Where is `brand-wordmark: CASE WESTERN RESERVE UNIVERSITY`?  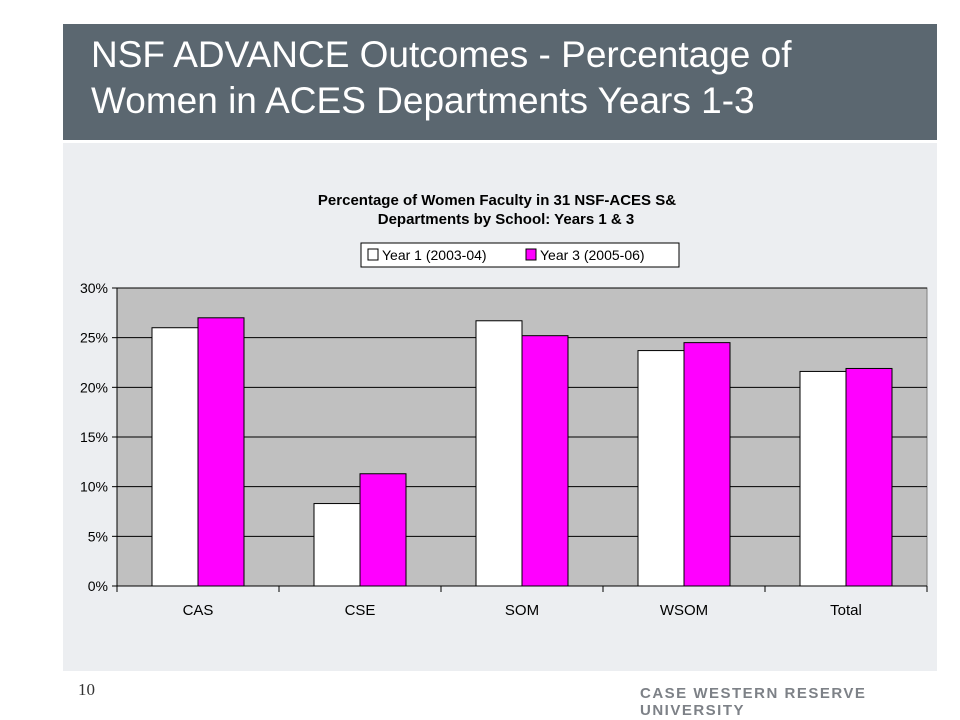
brand-wordmark: CASE WESTERN RESERVE UNIVERSITY is located at coordinates (753, 702).